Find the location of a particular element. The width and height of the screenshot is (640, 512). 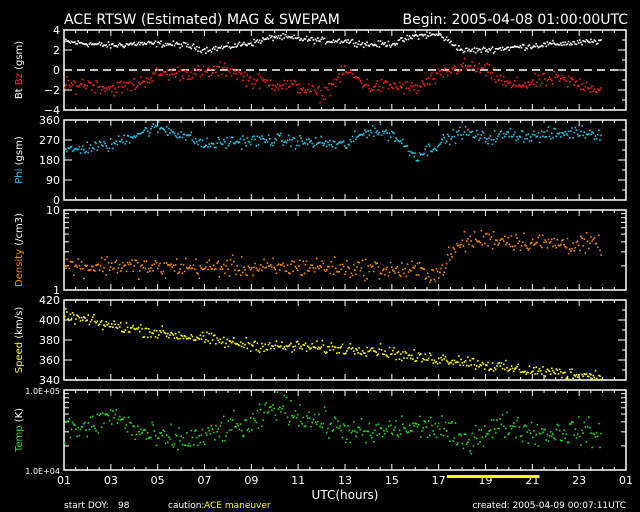

panel-frame is located at coordinates (345, 250).